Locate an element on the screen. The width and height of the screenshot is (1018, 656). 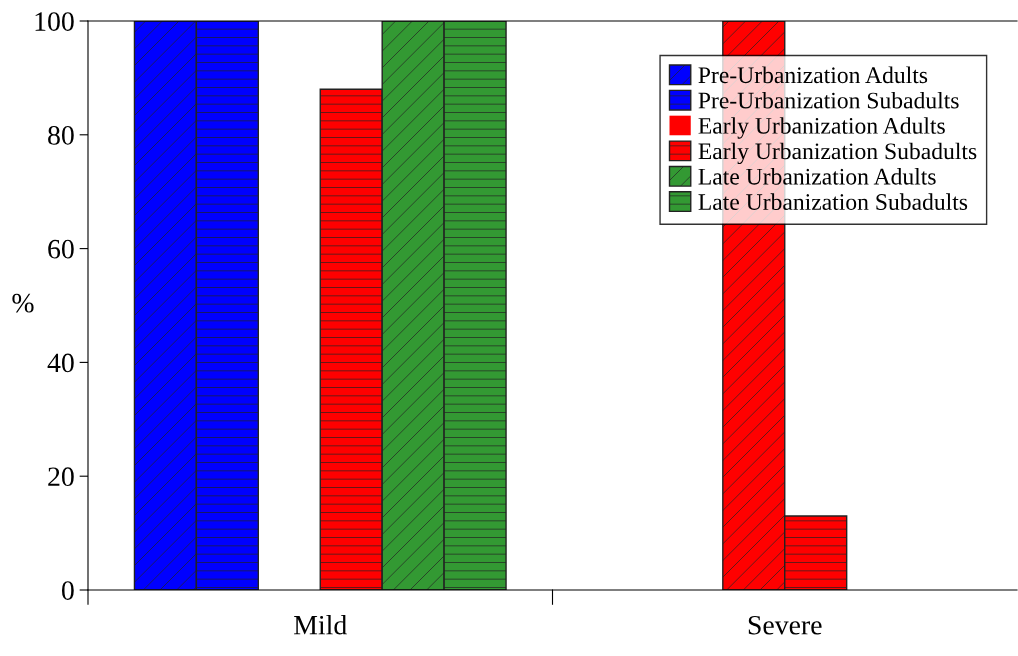
y-tick-label: 80 is located at coordinates (61, 135).